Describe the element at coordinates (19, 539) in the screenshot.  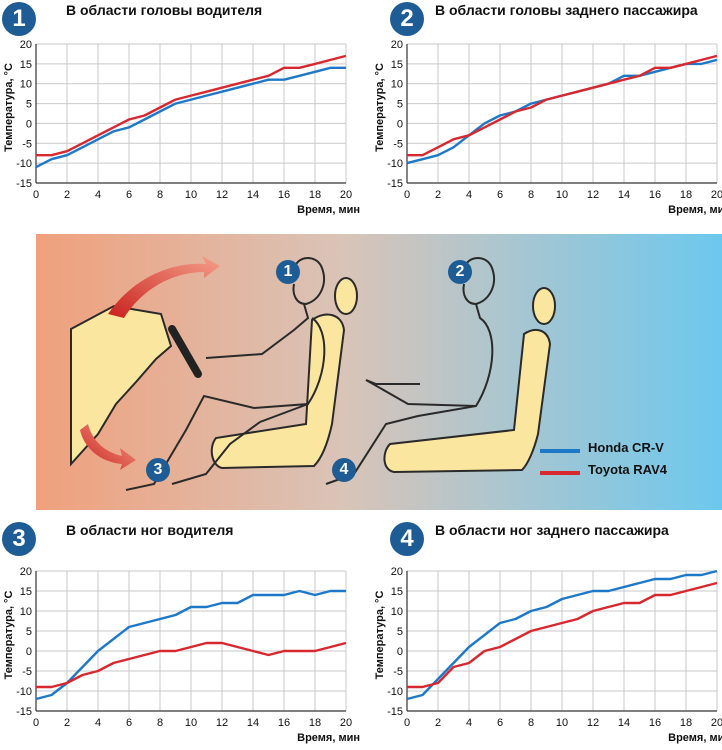
I see `chart-number-badge: 3` at that location.